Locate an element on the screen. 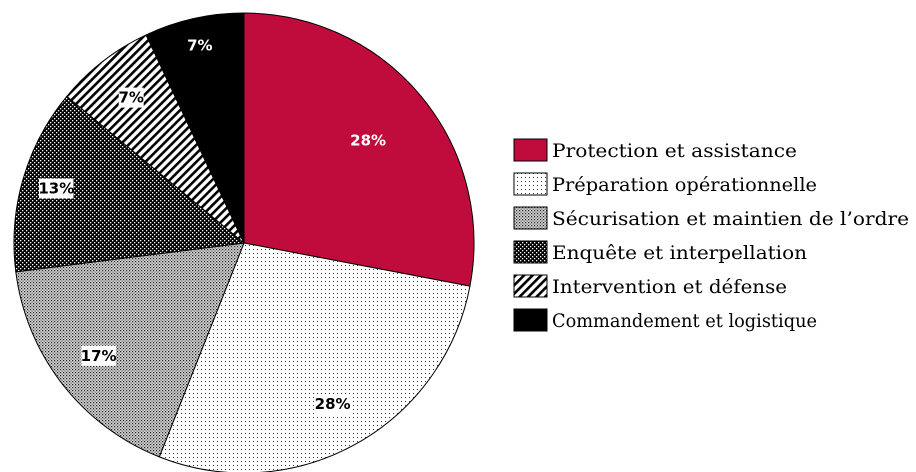  slice-value-label: 13% is located at coordinates (56, 189).